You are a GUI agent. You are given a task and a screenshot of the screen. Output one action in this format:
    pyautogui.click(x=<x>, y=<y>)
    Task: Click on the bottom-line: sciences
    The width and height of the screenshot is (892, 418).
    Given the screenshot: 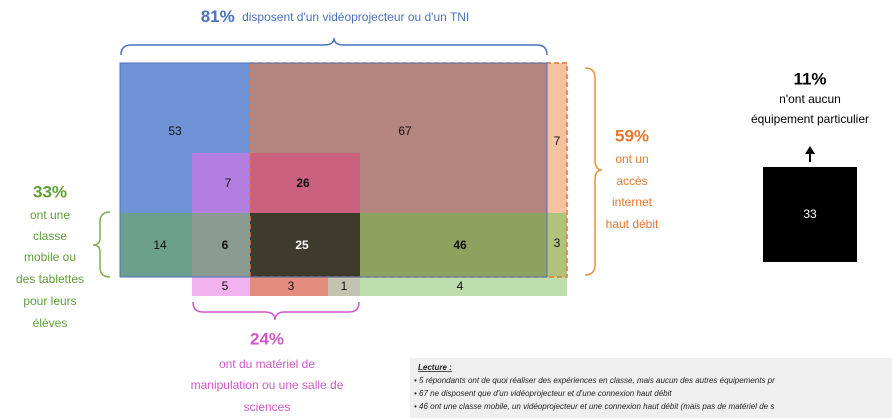 What is the action you would take?
    pyautogui.click(x=267, y=407)
    